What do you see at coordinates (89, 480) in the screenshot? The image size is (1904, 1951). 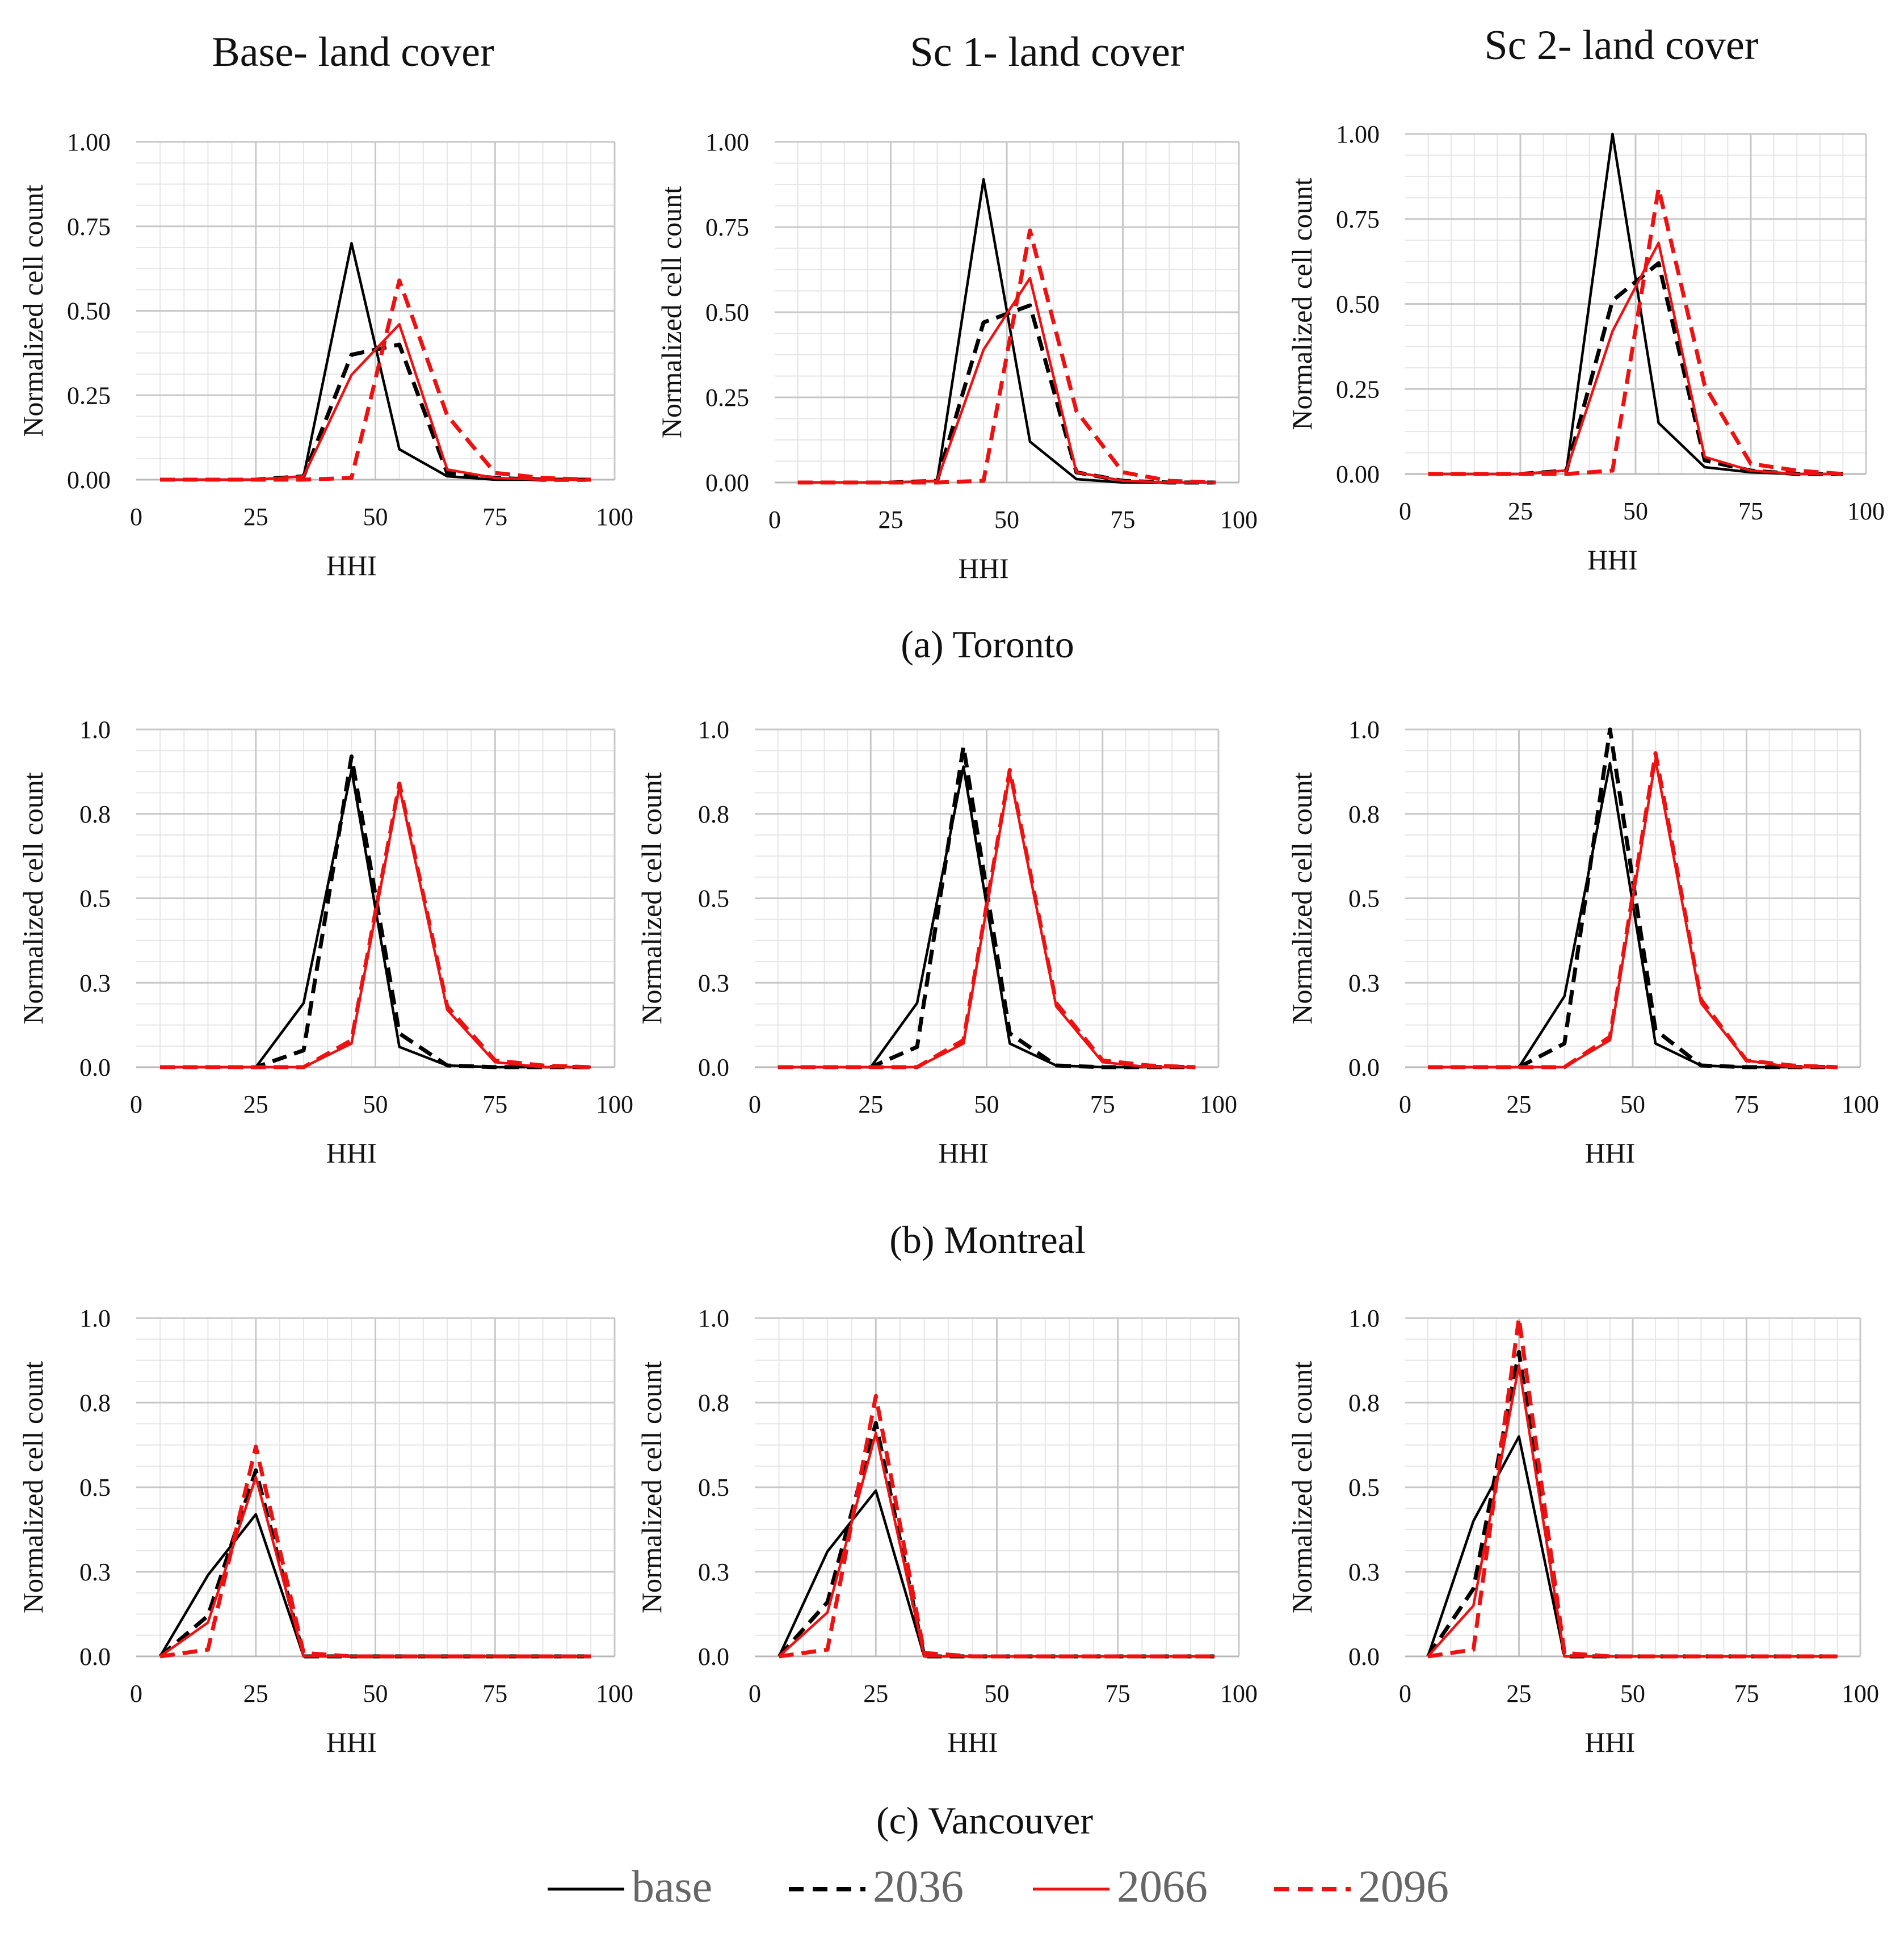 I see `y-tick-label: 0.00` at bounding box center [89, 480].